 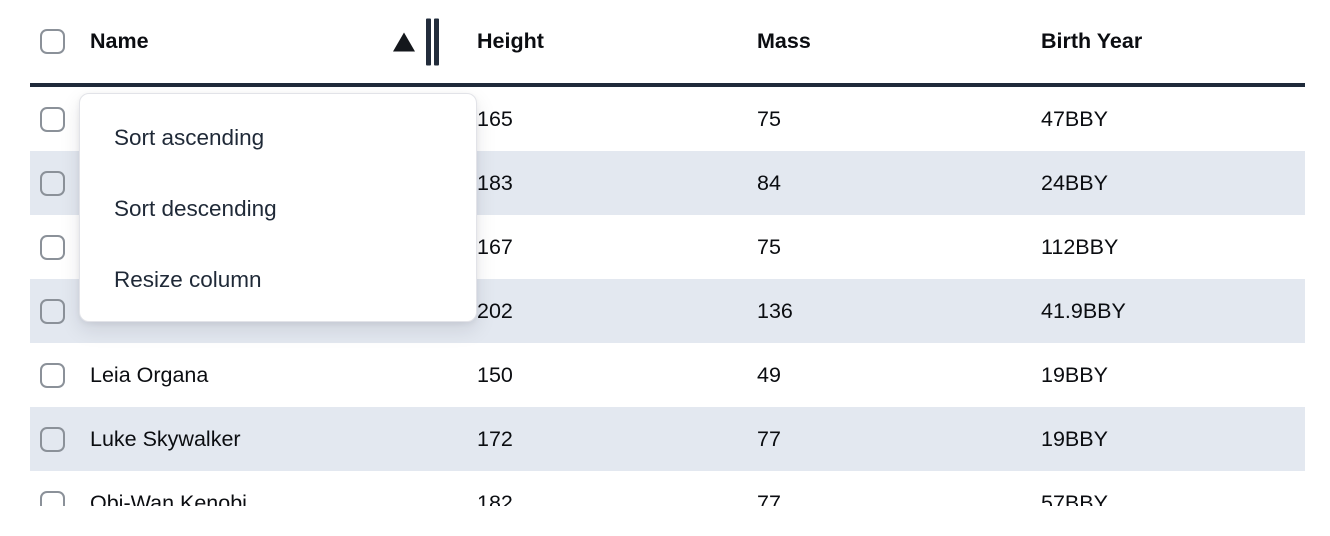 I want to click on name-value: Obi-Wan Kenobi, so click(x=168, y=498).